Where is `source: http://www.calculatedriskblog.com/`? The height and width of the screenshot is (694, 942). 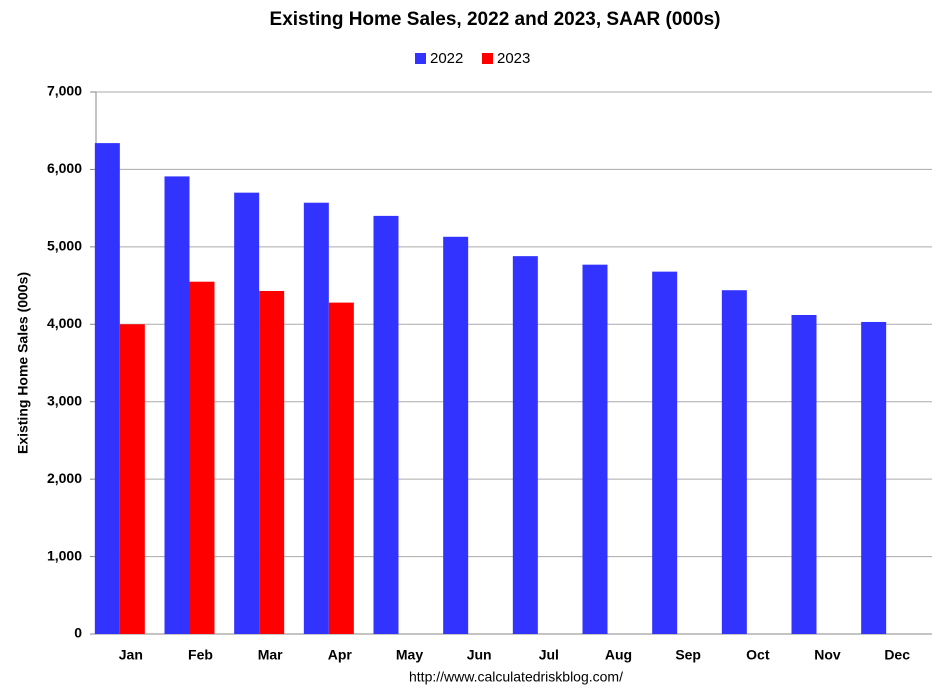
source: http://www.calculatedriskblog.com/ is located at coordinates (516, 677).